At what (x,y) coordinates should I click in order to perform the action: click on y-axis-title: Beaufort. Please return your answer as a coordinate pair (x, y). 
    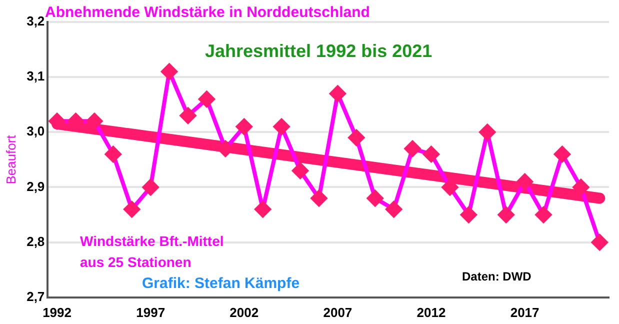
    Looking at the image, I should click on (10, 159).